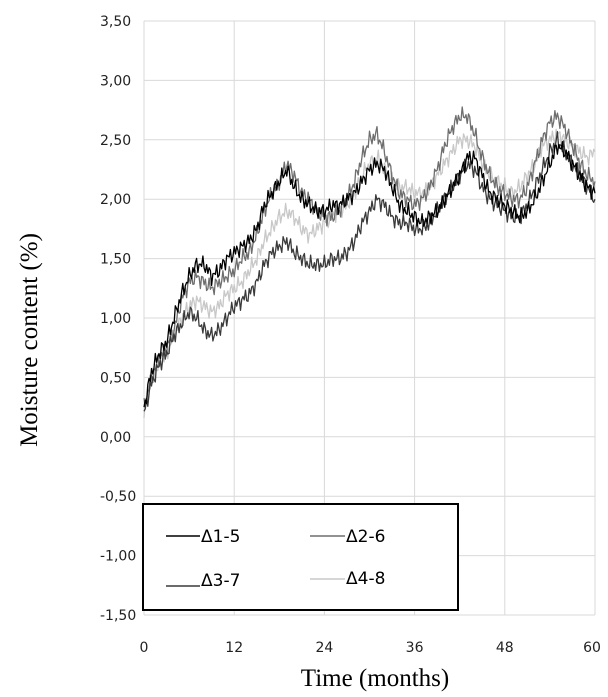 The width and height of the screenshot is (608, 697). Describe the element at coordinates (115, 319) in the screenshot. I see `y-tick-label: 1,00` at that location.